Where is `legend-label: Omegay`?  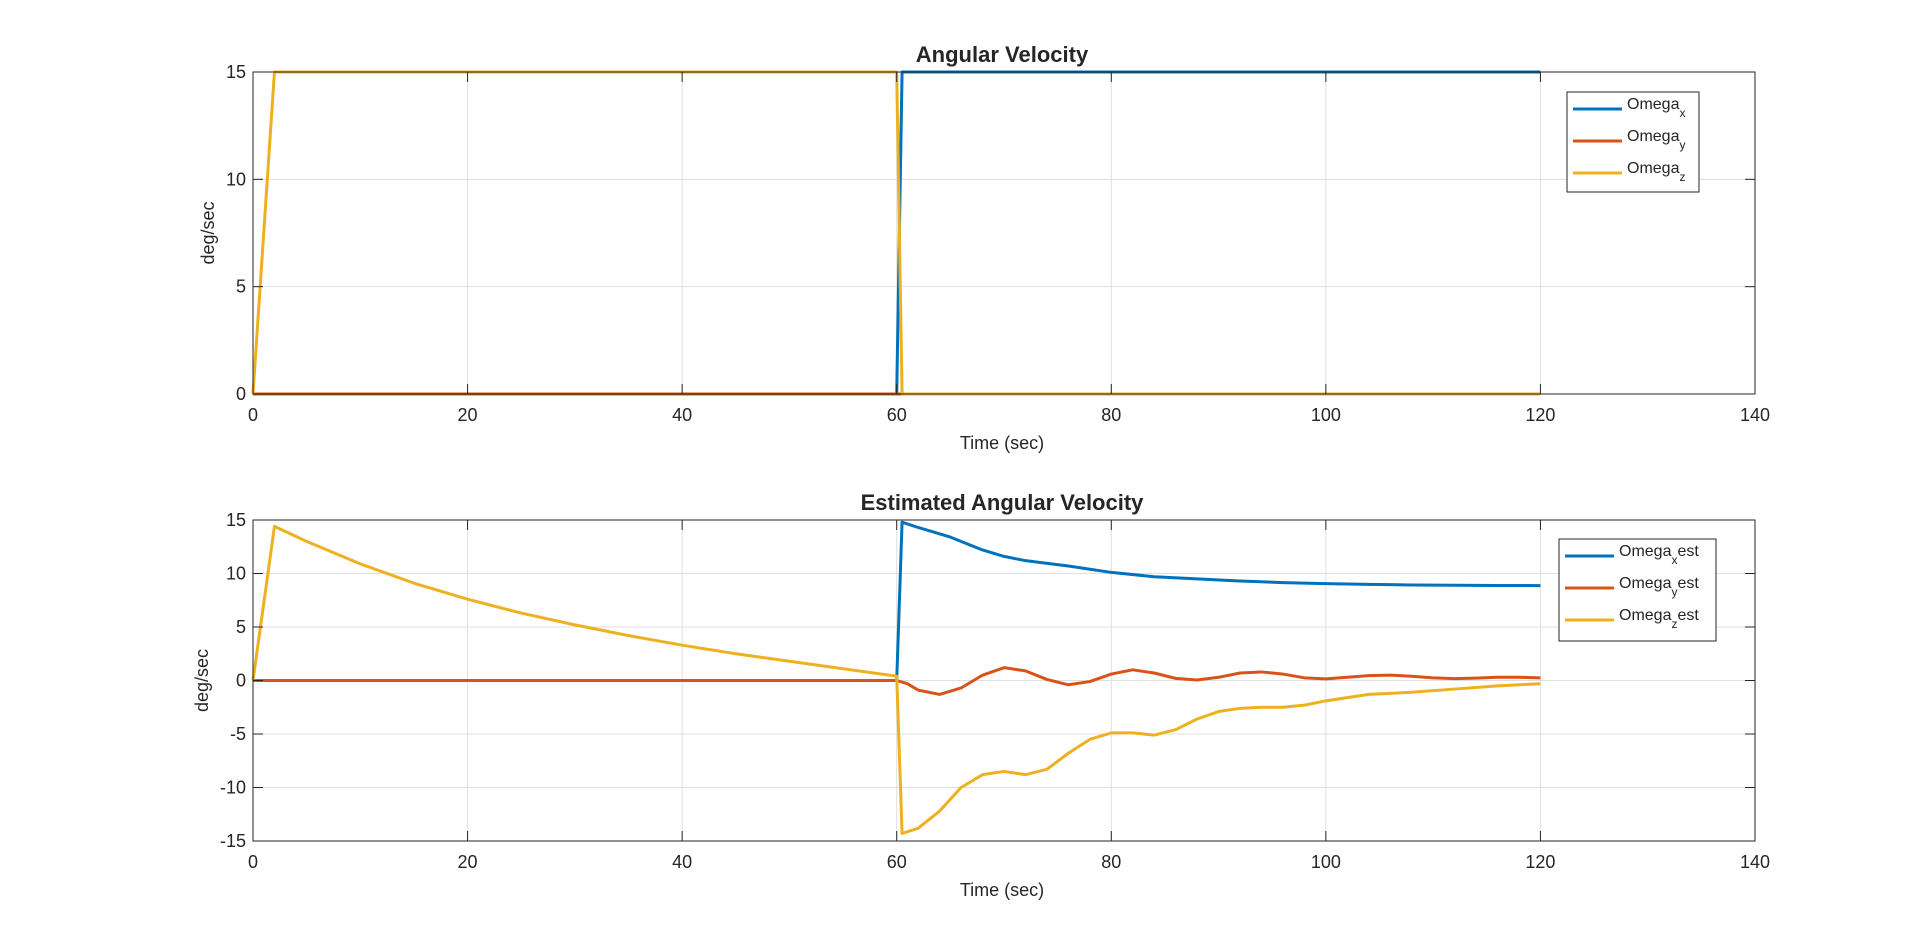 legend-label: Omegay is located at coordinates (1656, 140).